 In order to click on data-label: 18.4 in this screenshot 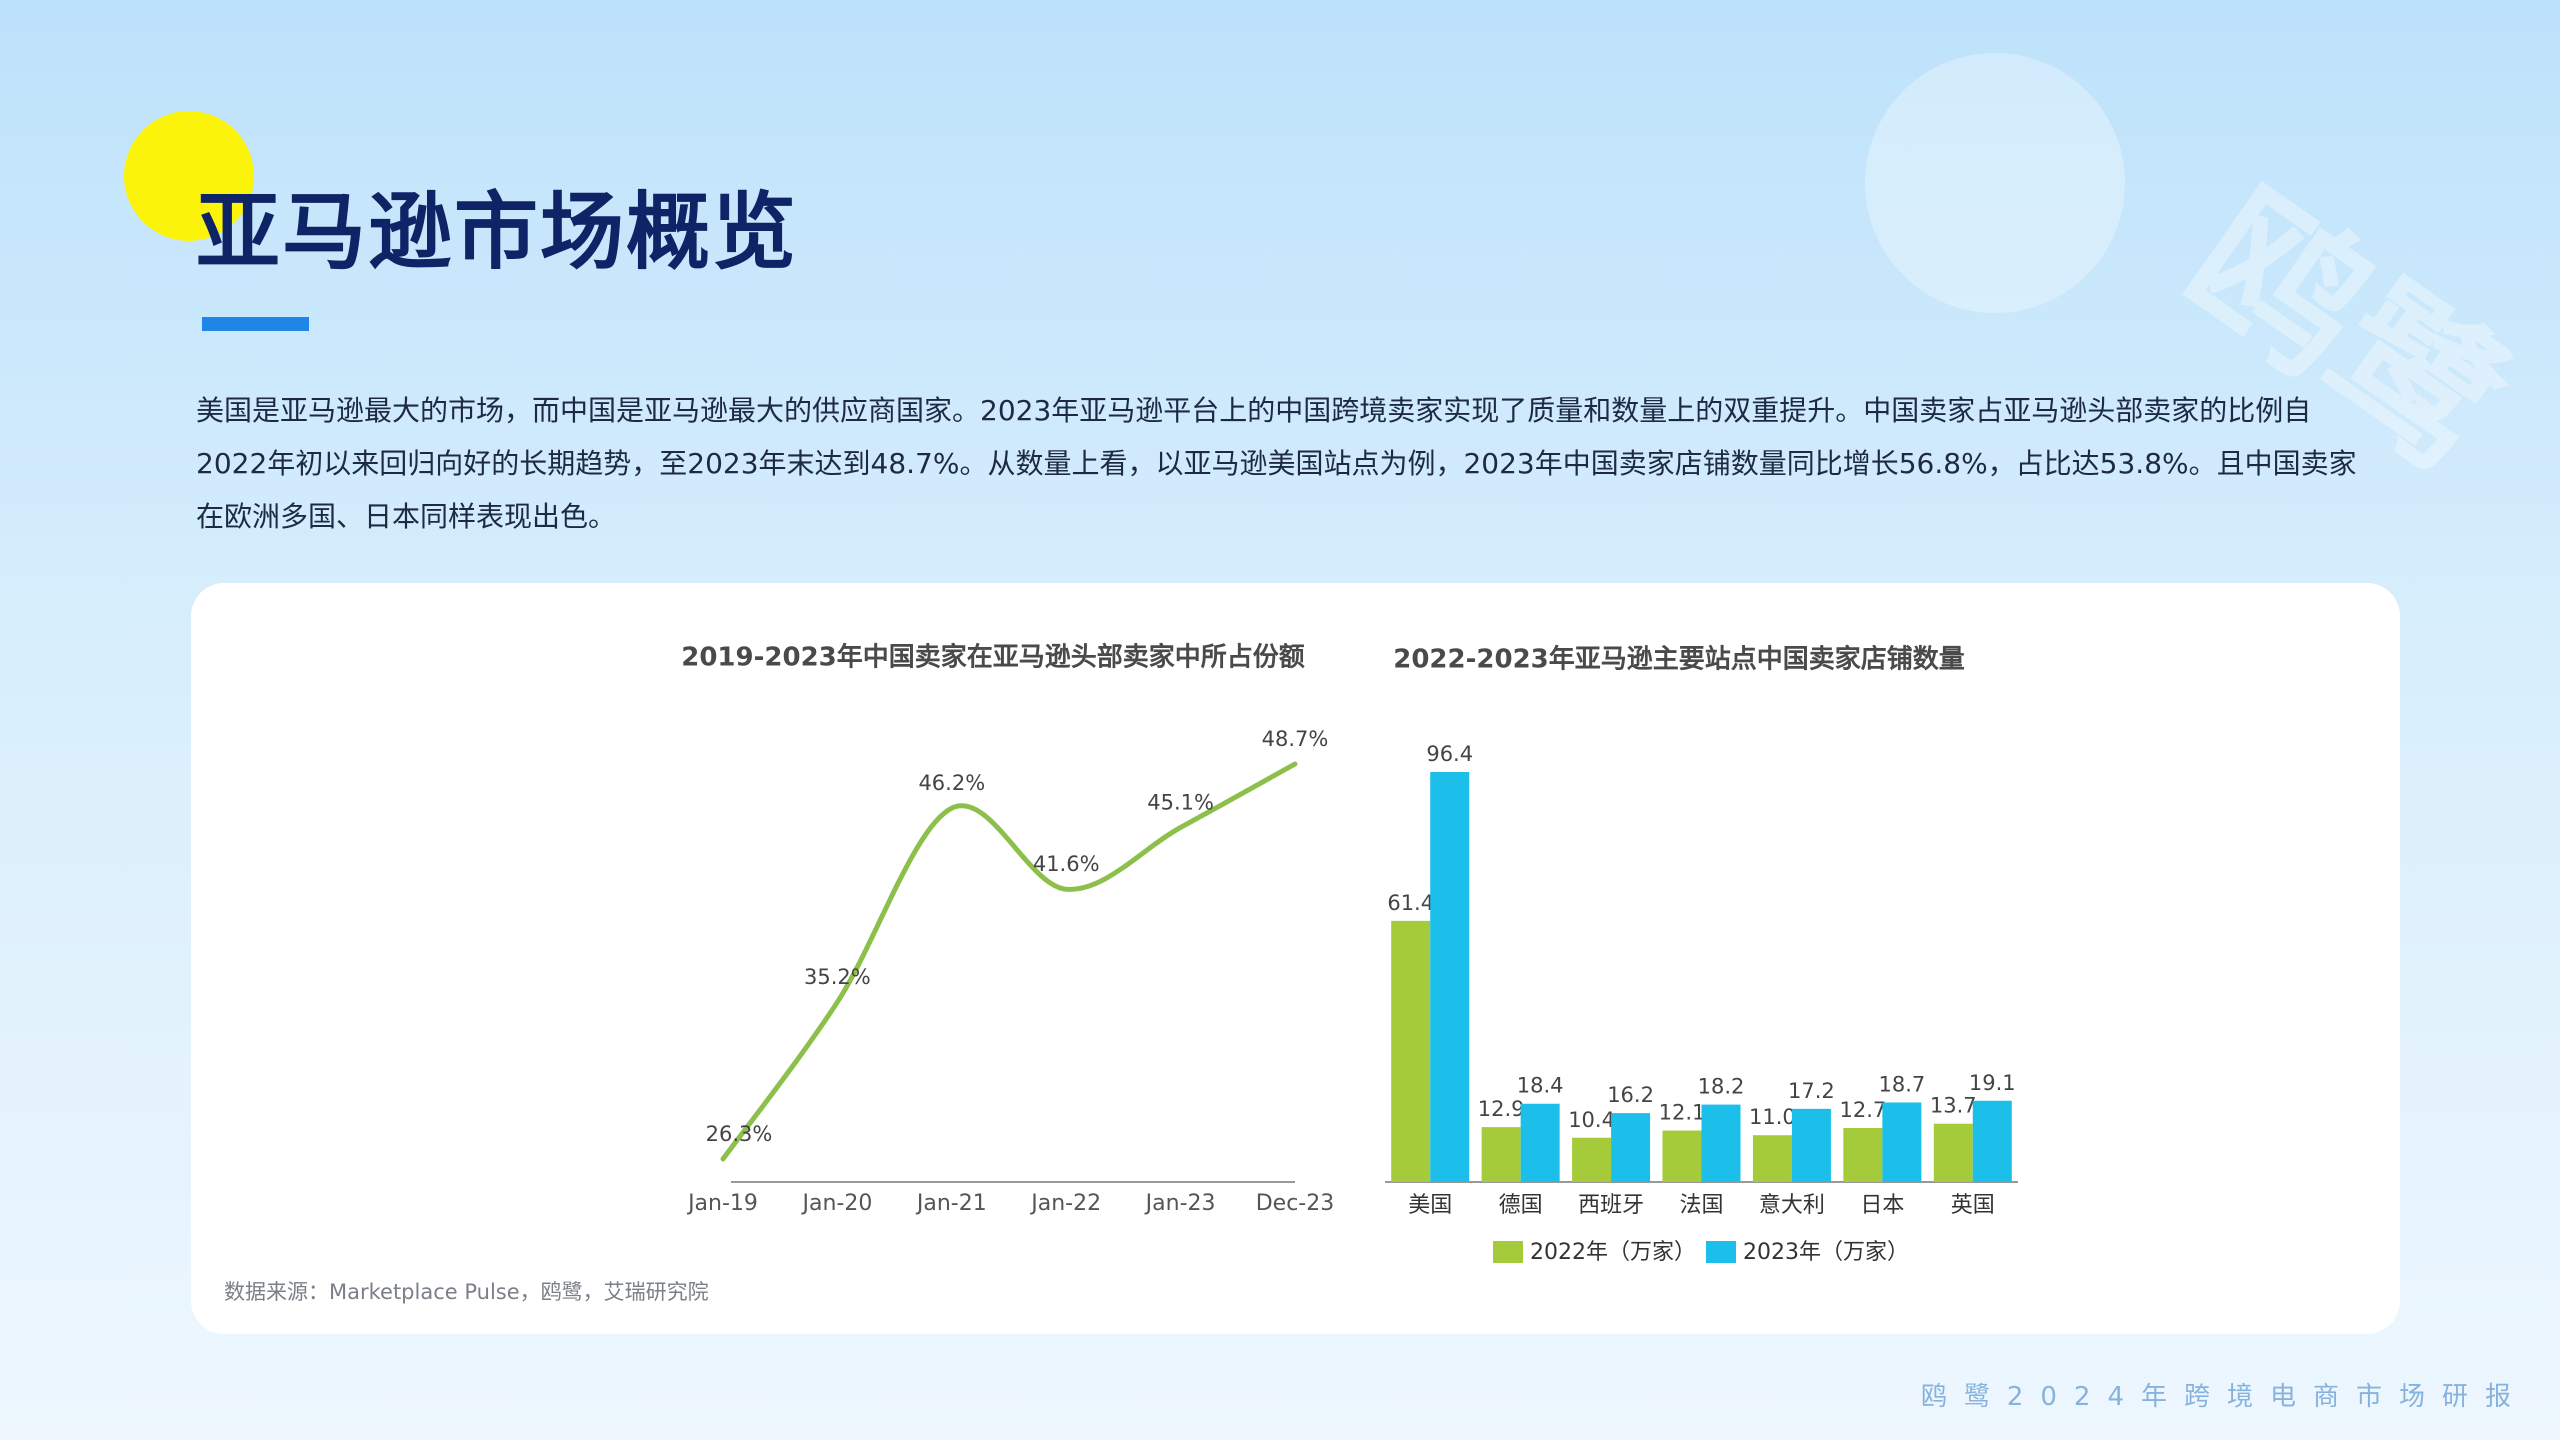, I will do `click(1540, 1086)`.